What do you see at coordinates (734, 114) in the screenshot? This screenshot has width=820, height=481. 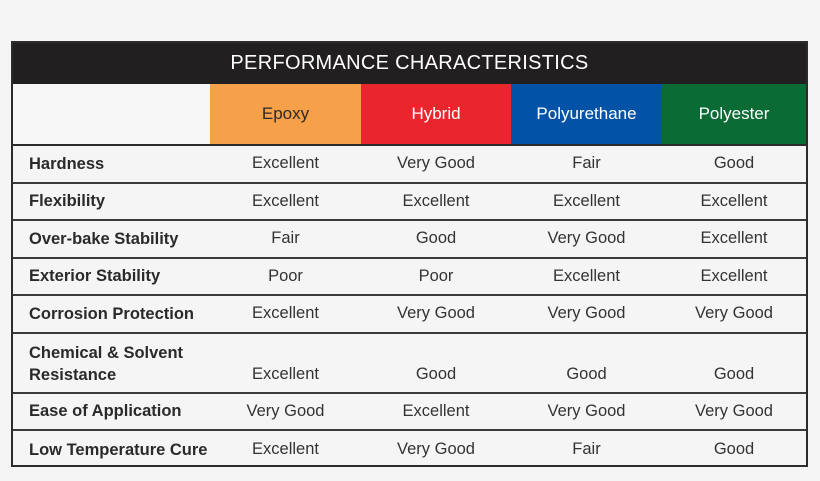 I see `column-header-polyester: Polyester` at bounding box center [734, 114].